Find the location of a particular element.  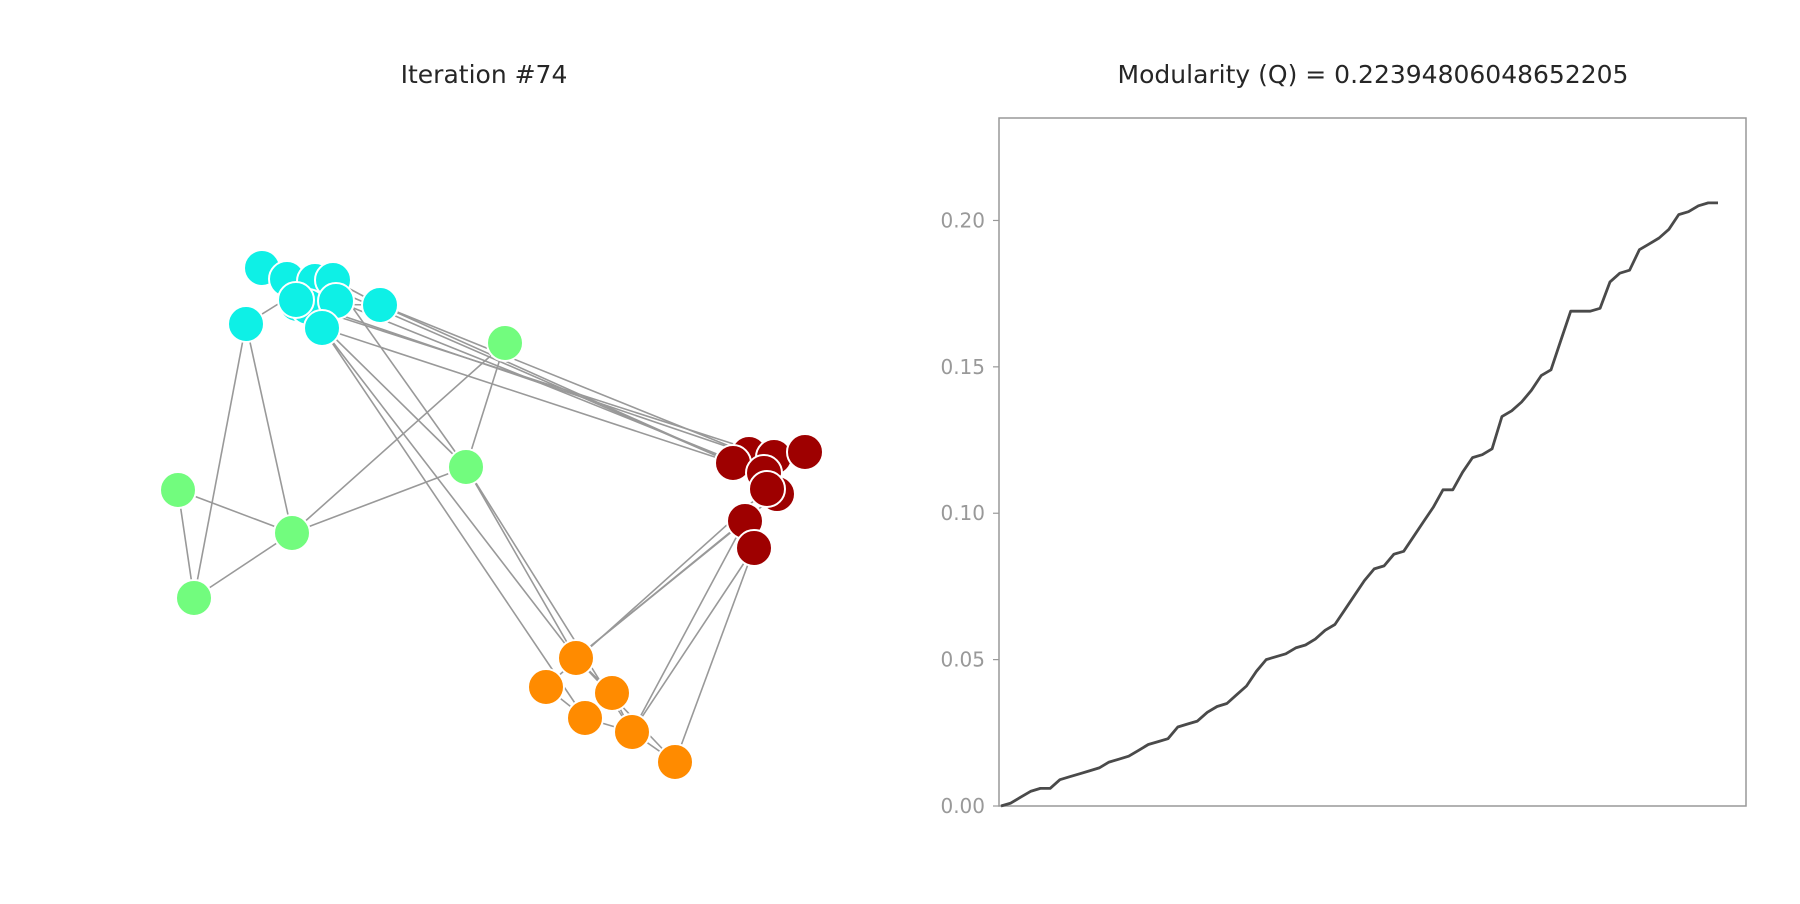

y-tick-label: 0.20 is located at coordinates (962, 220).